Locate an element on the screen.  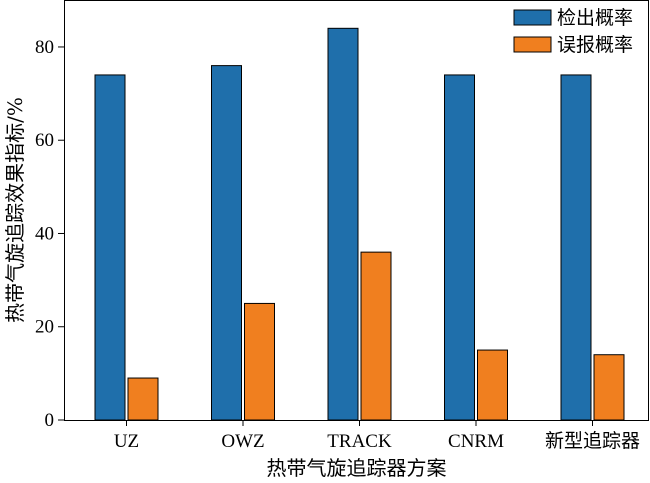
y-axis: 0 20 40 60 80 is located at coordinates (49, 234).